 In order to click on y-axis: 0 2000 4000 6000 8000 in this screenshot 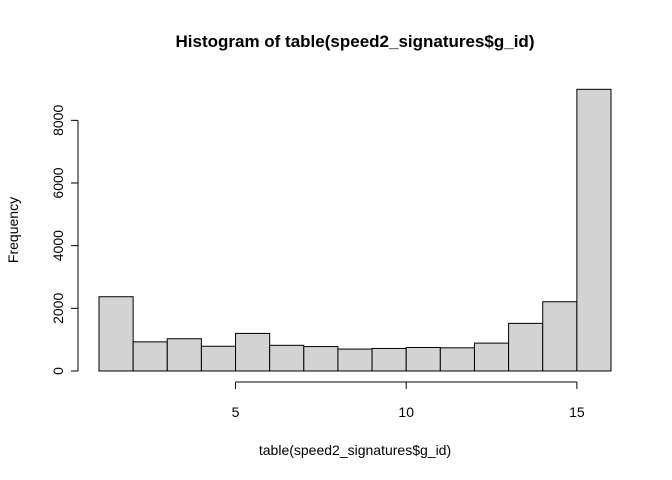, I will do `click(64, 240)`.